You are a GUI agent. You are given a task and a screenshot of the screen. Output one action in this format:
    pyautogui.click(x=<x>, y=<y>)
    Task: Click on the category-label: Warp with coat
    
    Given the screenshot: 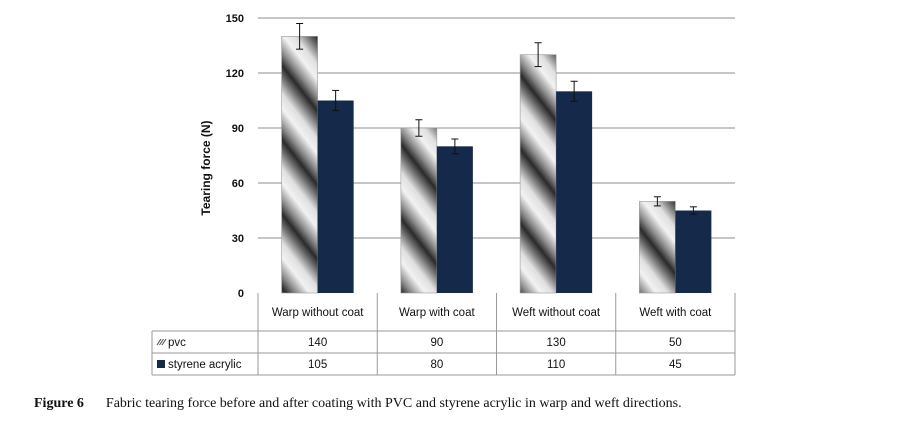 What is the action you would take?
    pyautogui.click(x=437, y=313)
    